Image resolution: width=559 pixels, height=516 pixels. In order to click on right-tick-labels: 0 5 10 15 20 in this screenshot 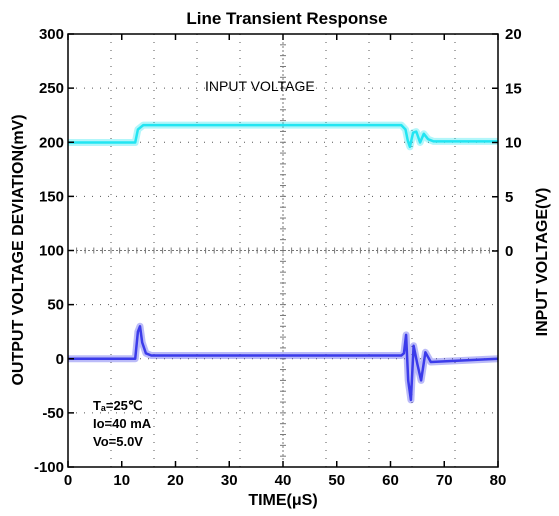, I will do `click(513, 143)`.